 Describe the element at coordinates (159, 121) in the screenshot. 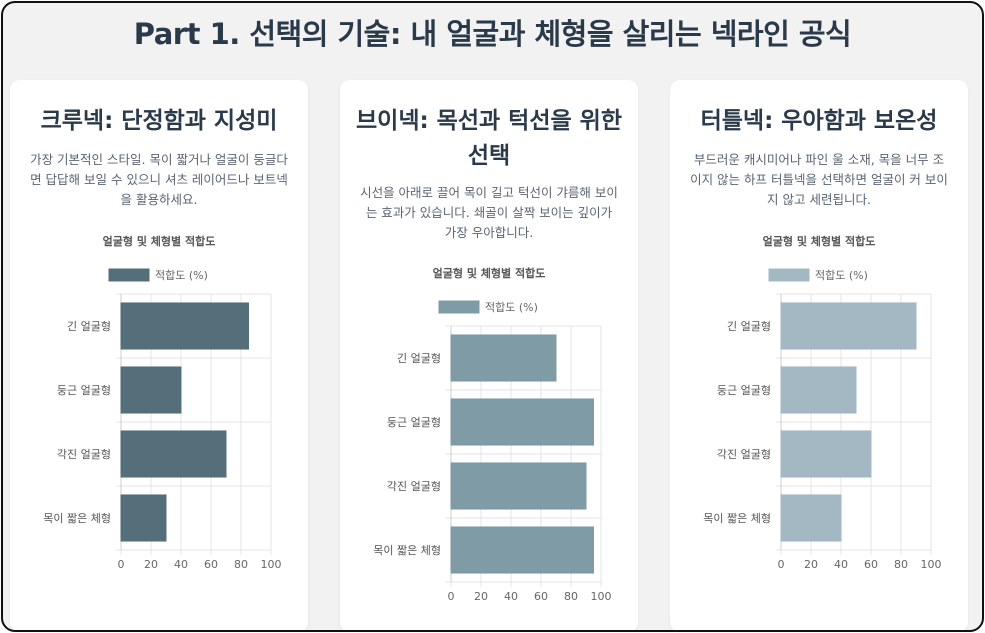

I see `card-heading: 크루넥: 단정함과 지성미` at that location.